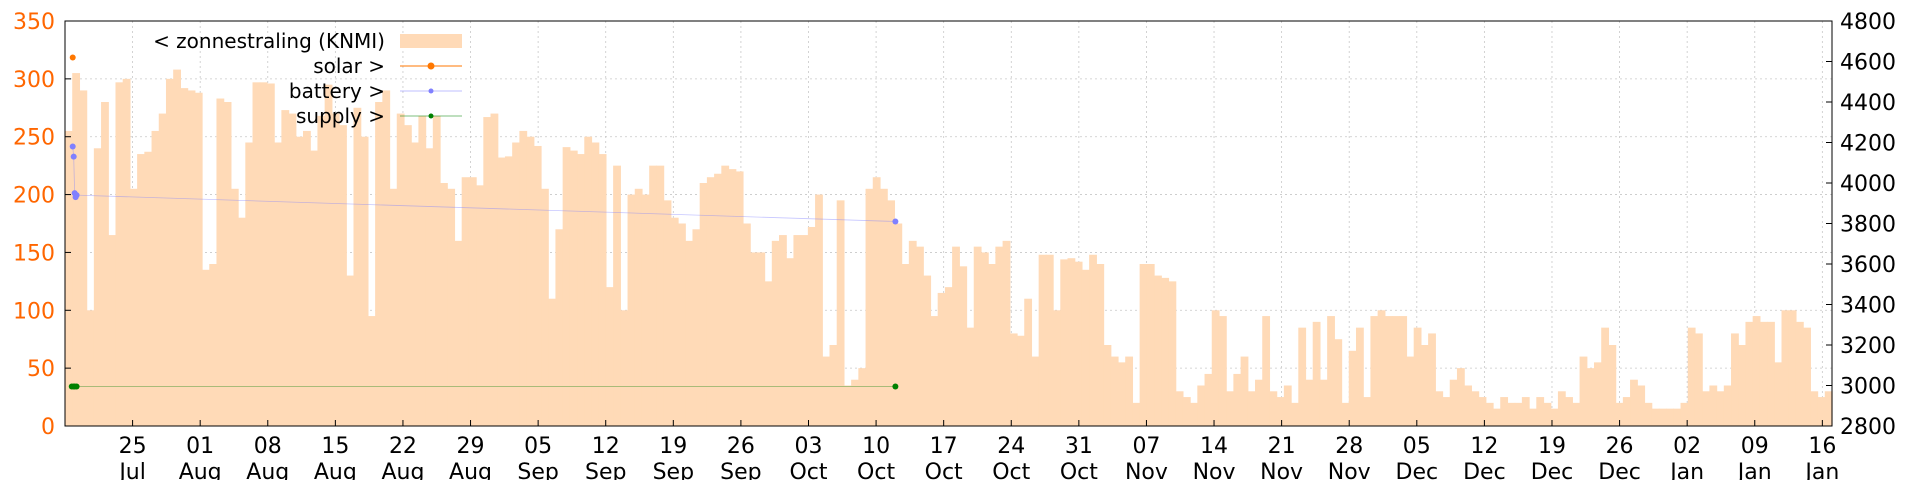 The width and height of the screenshot is (1920, 480). I want to click on left-tick-label: 200, so click(34, 196).